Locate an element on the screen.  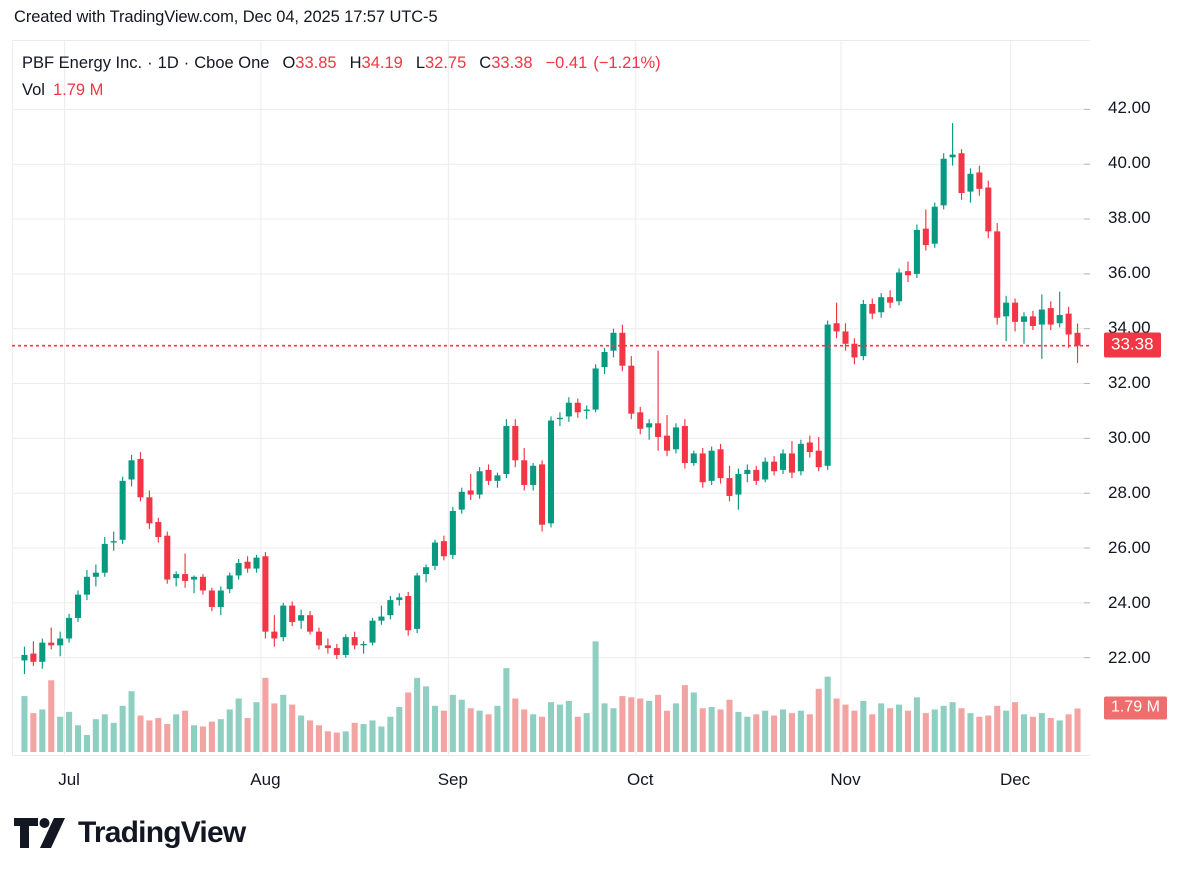
tradingview-branding: TradingView is located at coordinates (130, 832).